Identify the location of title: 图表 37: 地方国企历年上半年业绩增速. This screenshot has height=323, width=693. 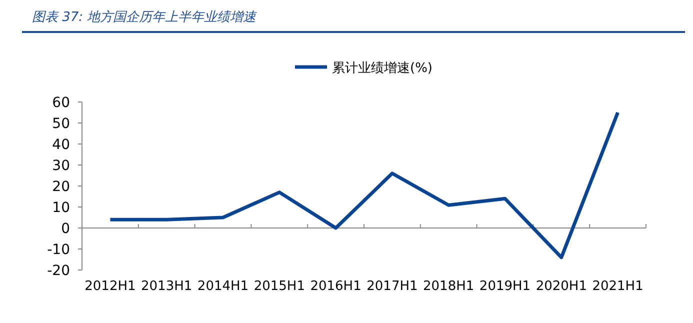
(144, 17).